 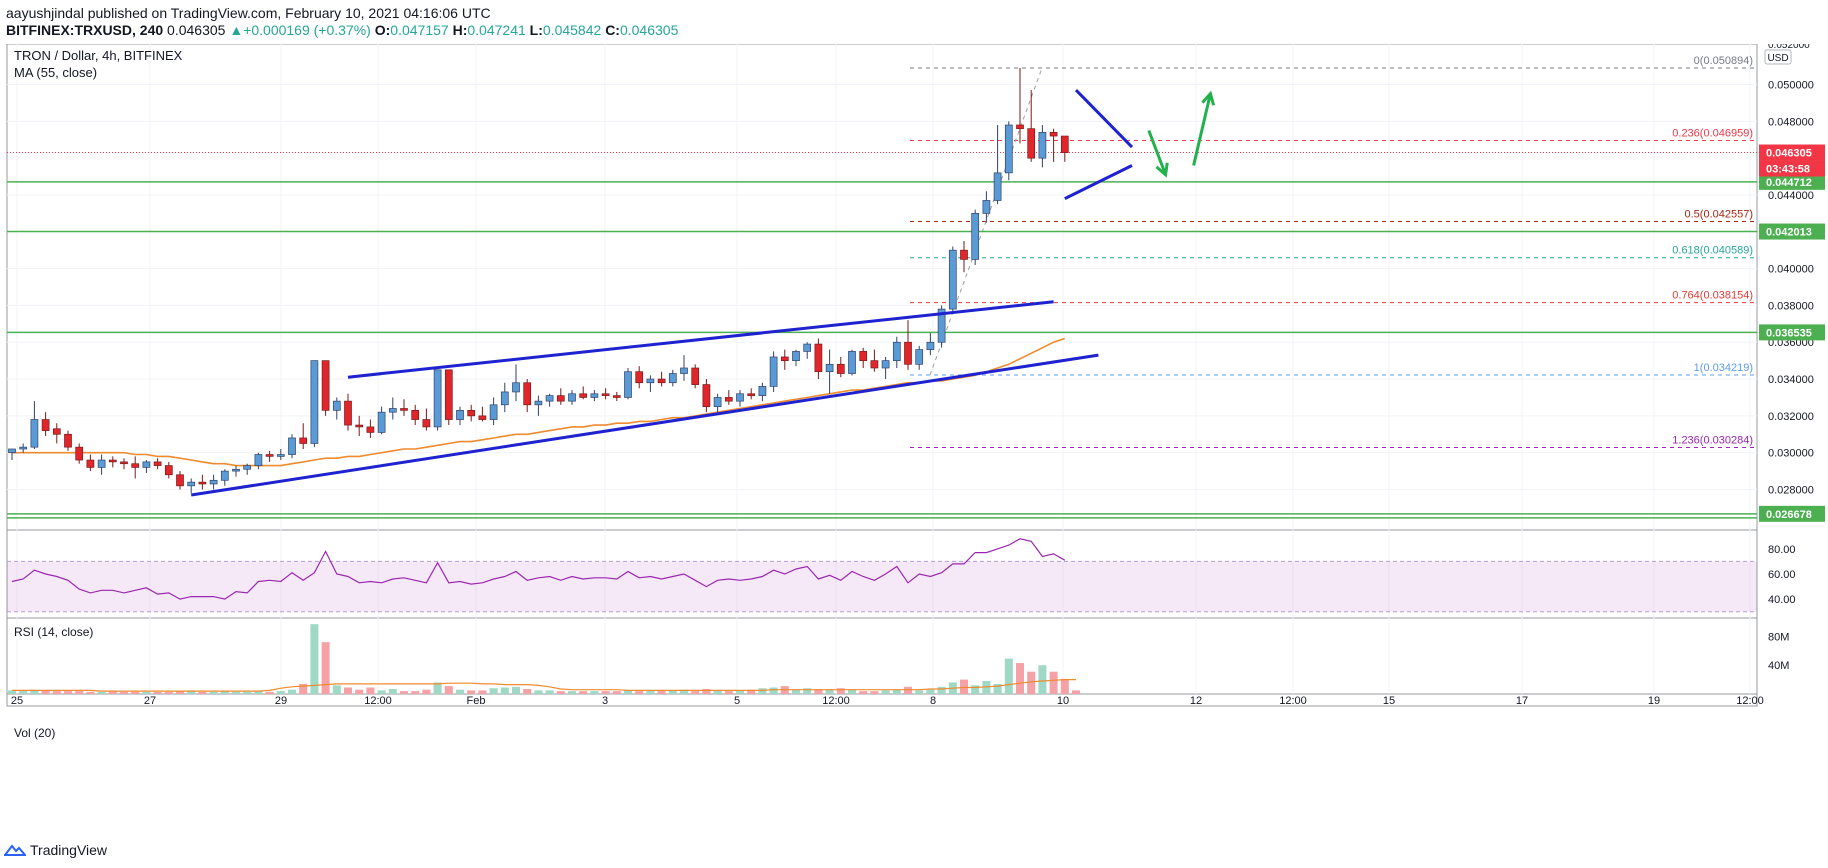 I want to click on fib-level-label: 1.236(0.030284), so click(x=1712, y=440).